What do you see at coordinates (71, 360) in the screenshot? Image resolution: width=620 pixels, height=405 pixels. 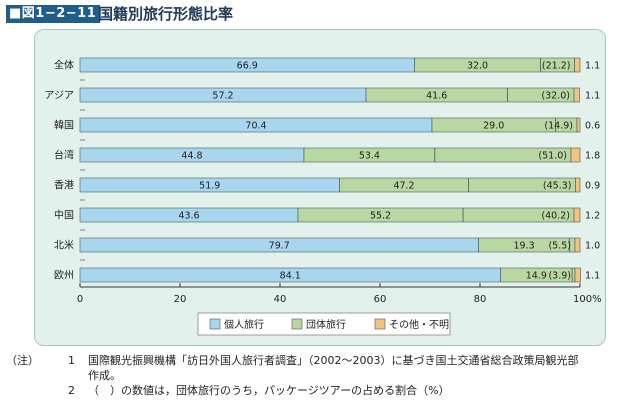 I see `note-number: 1` at bounding box center [71, 360].